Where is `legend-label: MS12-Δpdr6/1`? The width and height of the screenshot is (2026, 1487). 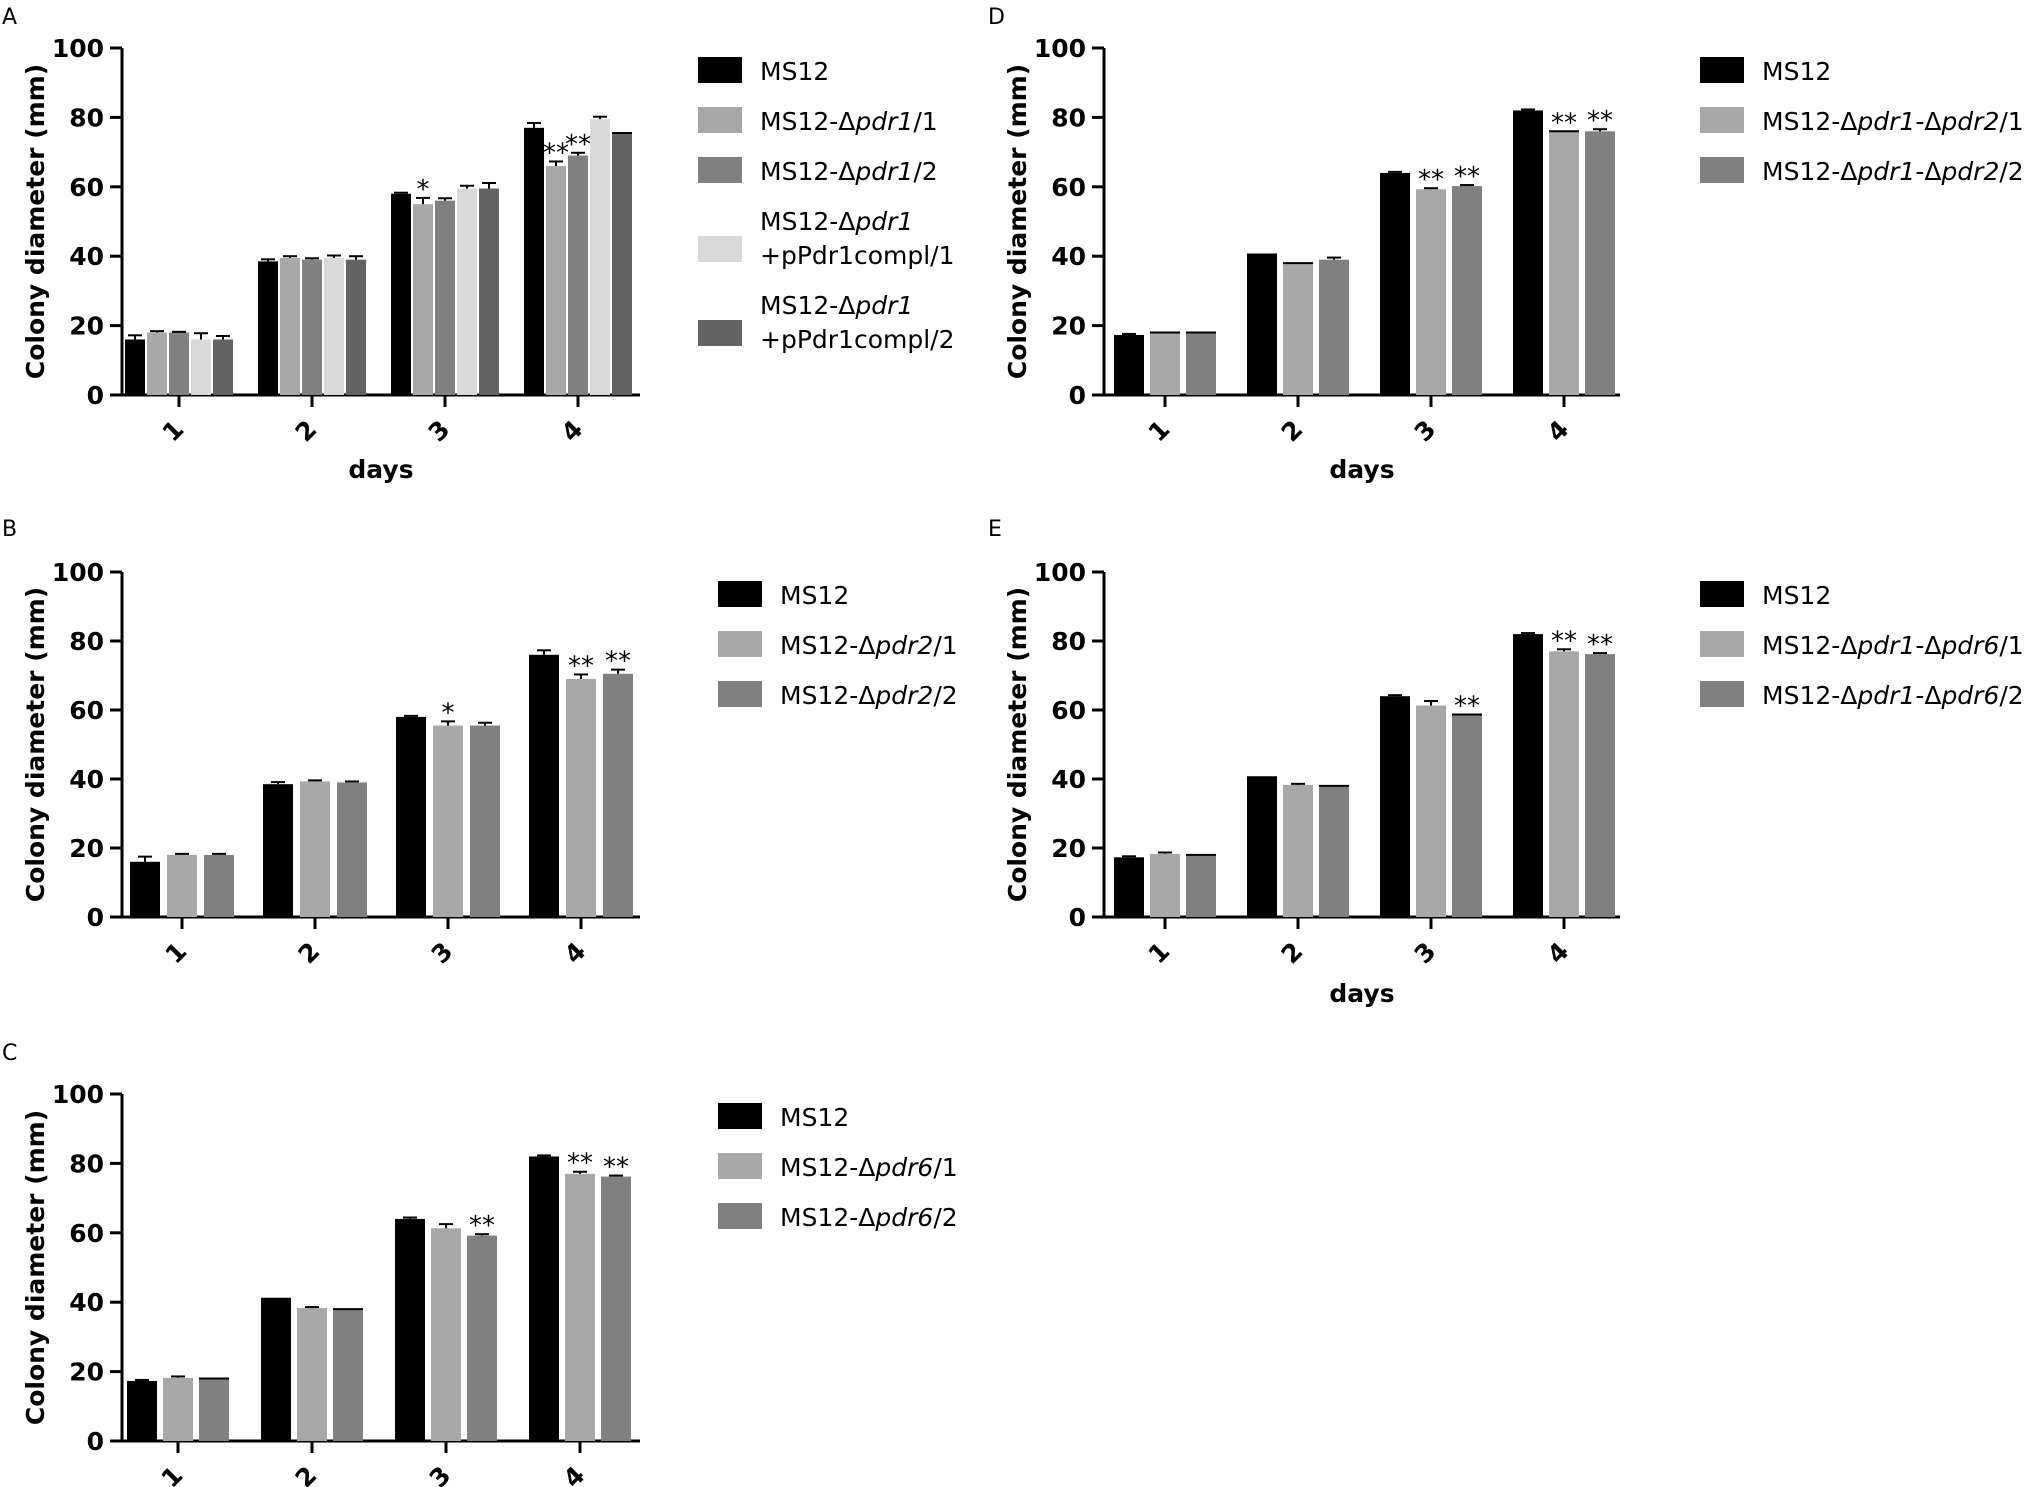
legend-label: MS12-Δpdr6/1 is located at coordinates (869, 1167).